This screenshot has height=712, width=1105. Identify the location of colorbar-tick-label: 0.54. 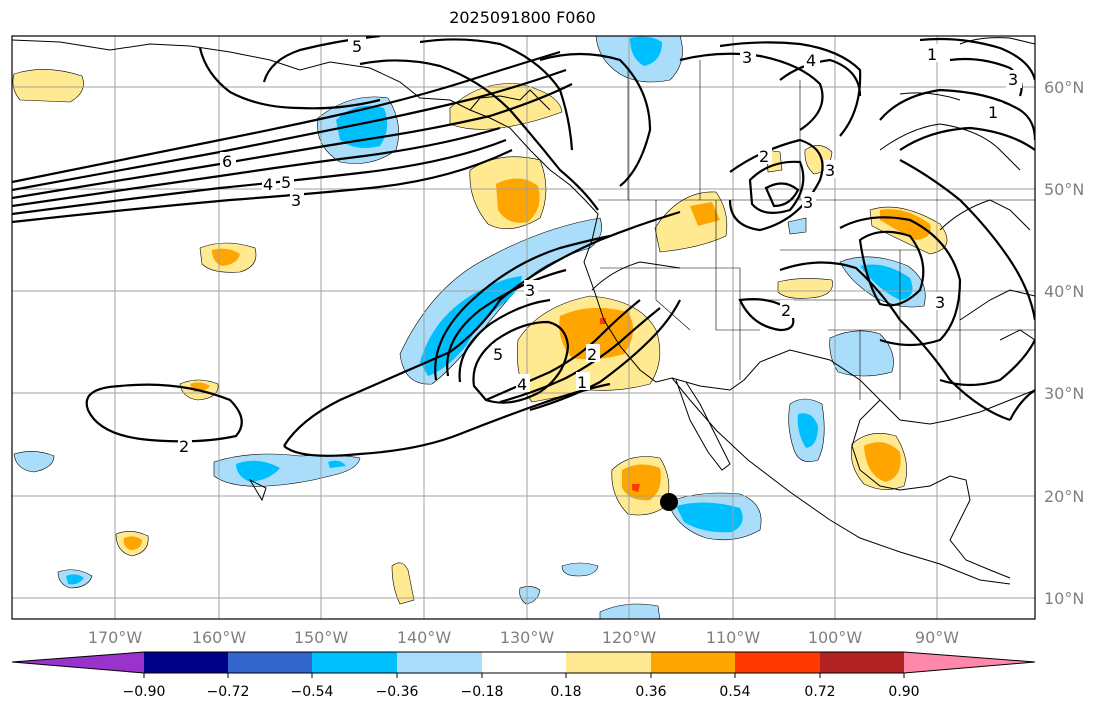
(734, 692).